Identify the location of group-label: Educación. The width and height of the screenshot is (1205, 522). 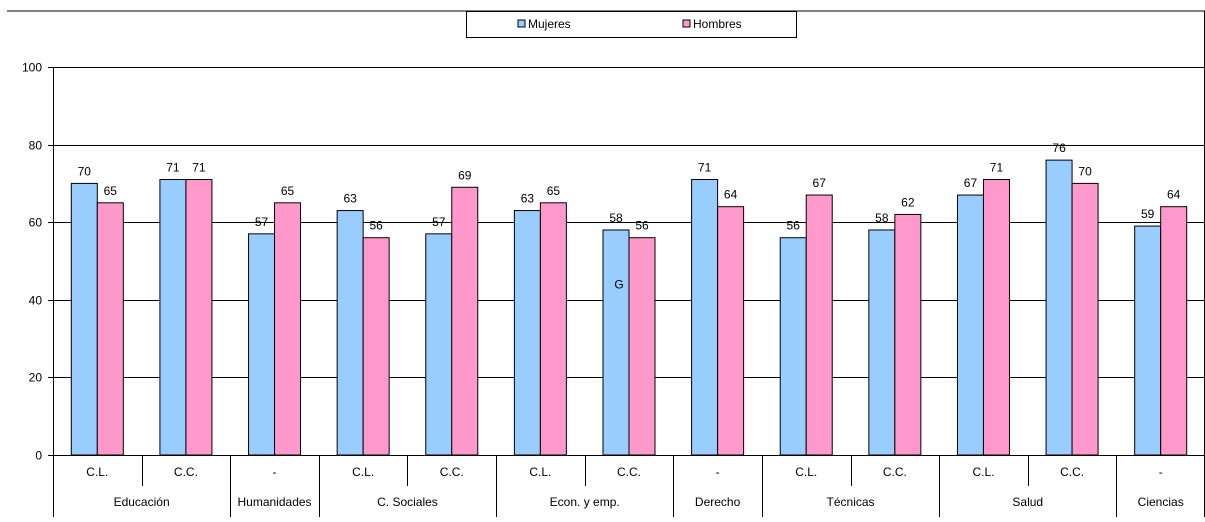
(142, 502).